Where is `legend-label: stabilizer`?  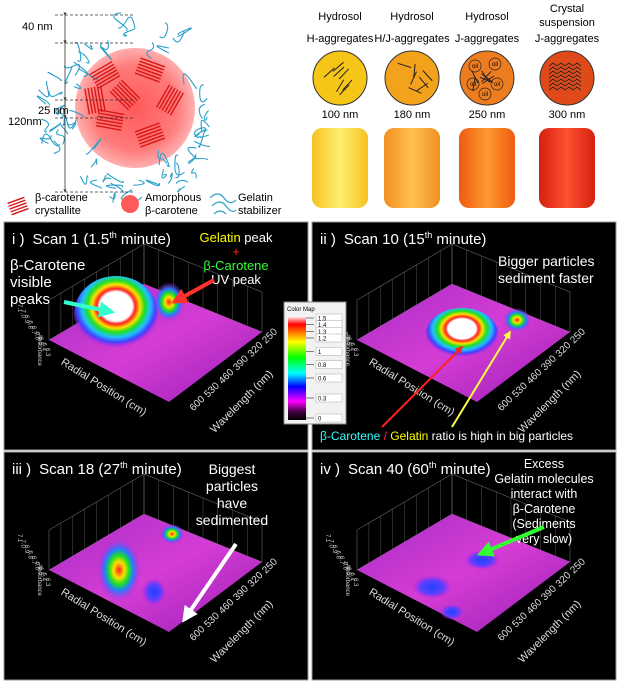
legend-label: stabilizer is located at coordinates (260, 211).